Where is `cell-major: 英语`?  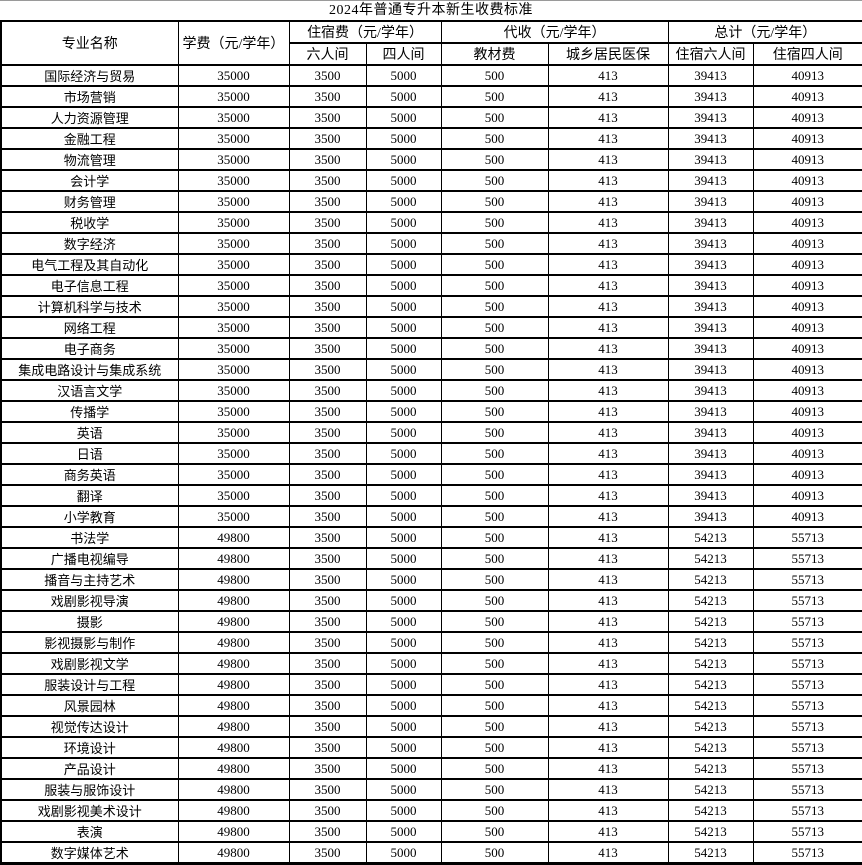 cell-major: 英语 is located at coordinates (89, 432).